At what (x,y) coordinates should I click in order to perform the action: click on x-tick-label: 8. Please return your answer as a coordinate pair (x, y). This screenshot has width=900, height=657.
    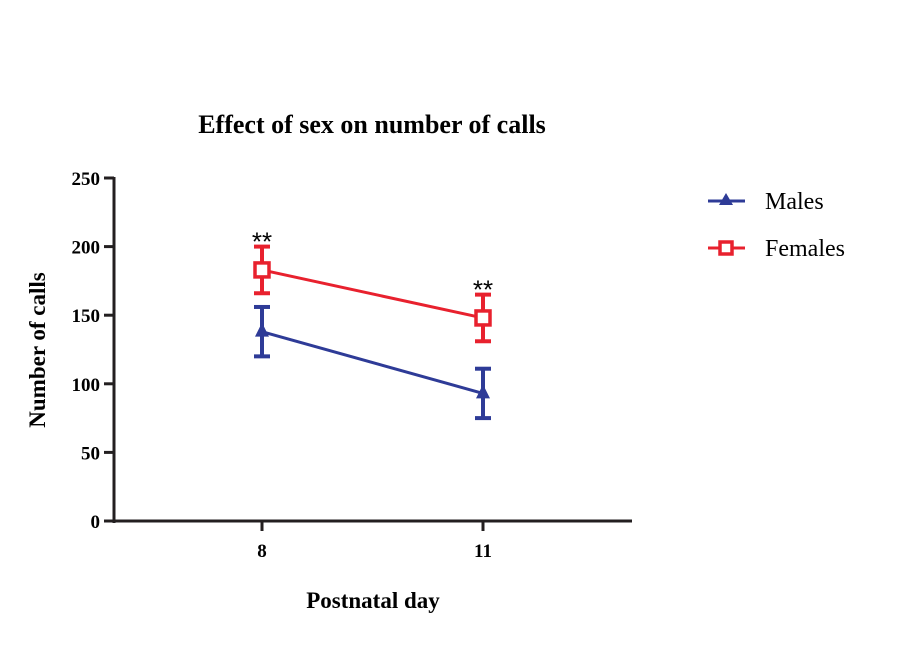
    Looking at the image, I should click on (262, 551).